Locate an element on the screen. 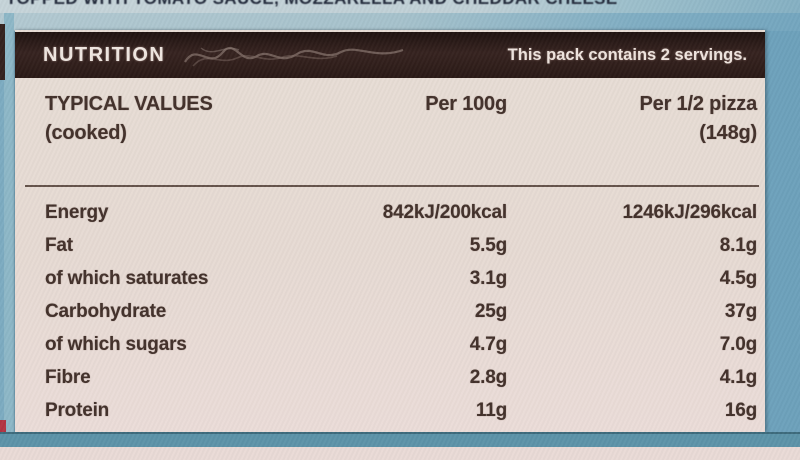  left-edge-dark-mark is located at coordinates (2, 52).